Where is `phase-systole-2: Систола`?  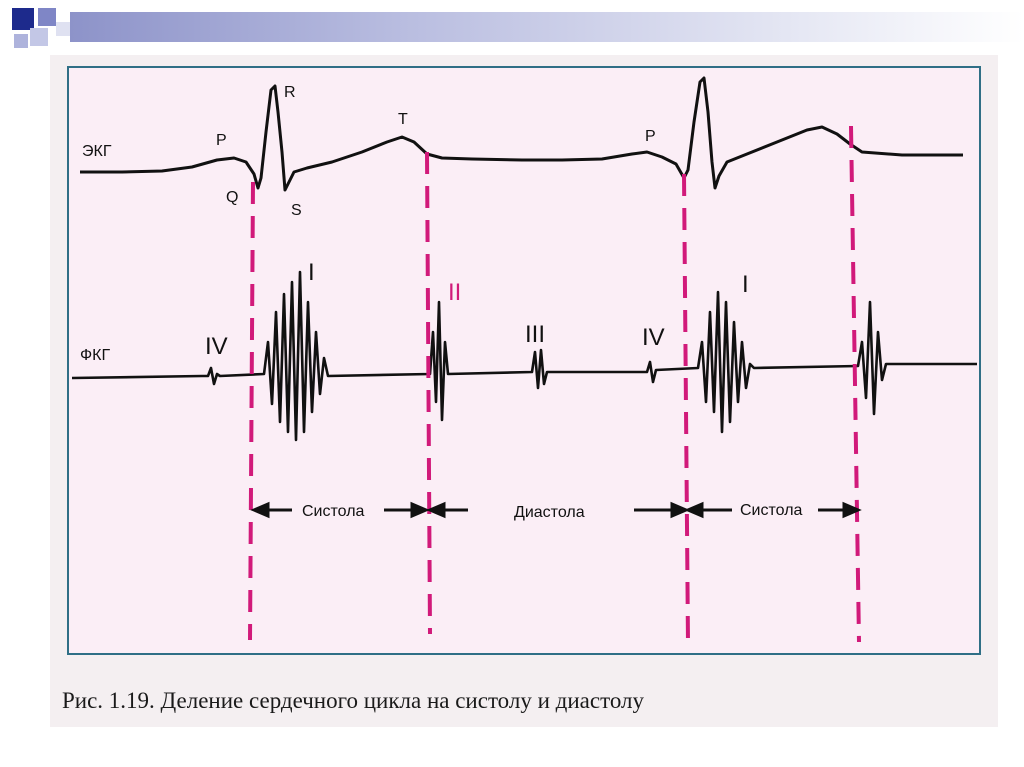
phase-systole-2: Систола is located at coordinates (771, 510).